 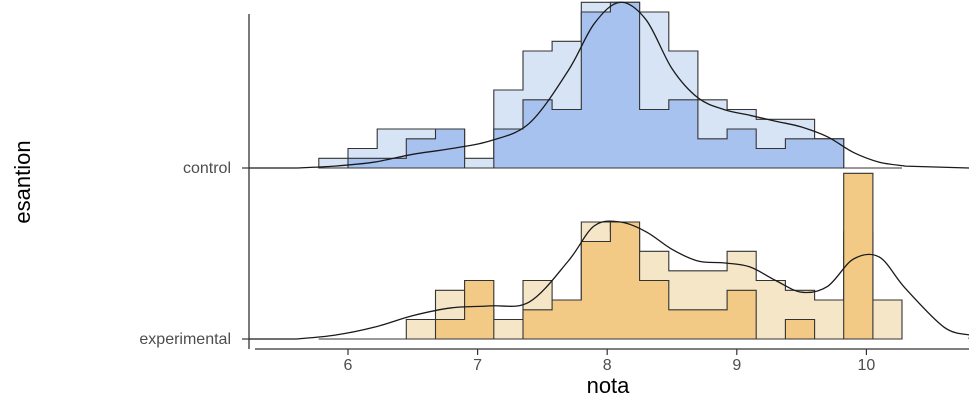 I want to click on x-axis-title: nota, so click(x=609, y=385).